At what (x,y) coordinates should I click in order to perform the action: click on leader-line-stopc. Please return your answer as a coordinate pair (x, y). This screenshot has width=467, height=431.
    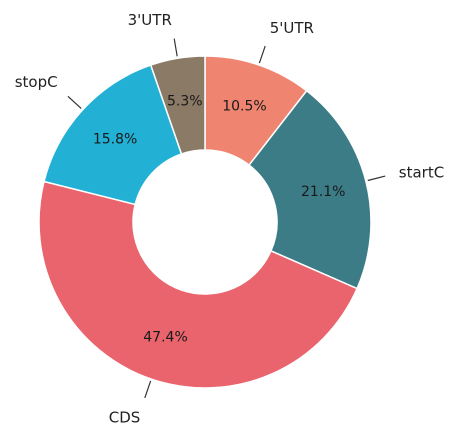
    Looking at the image, I should click on (74, 102).